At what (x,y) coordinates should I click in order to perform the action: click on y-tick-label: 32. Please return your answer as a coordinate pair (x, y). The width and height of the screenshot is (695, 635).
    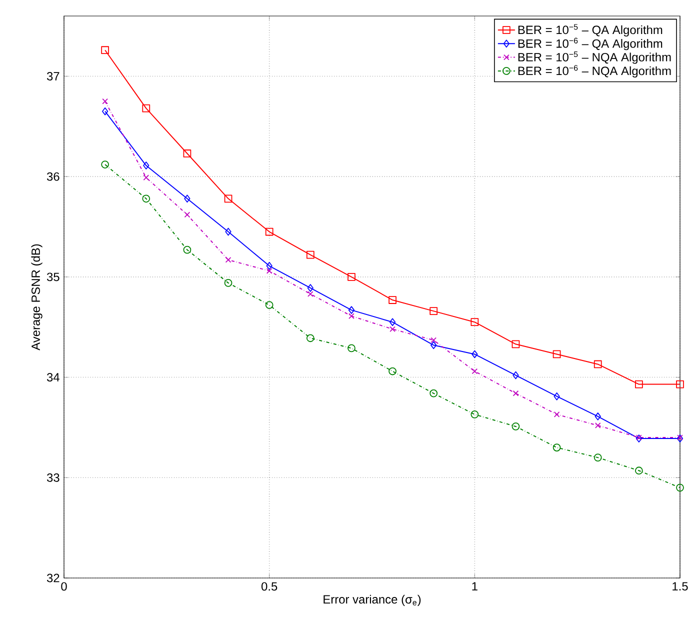
    Looking at the image, I should click on (53, 578).